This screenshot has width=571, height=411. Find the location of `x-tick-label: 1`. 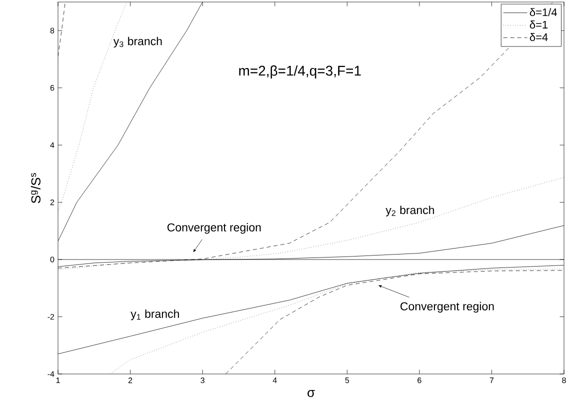

x-tick-label: 1 is located at coordinates (58, 381).